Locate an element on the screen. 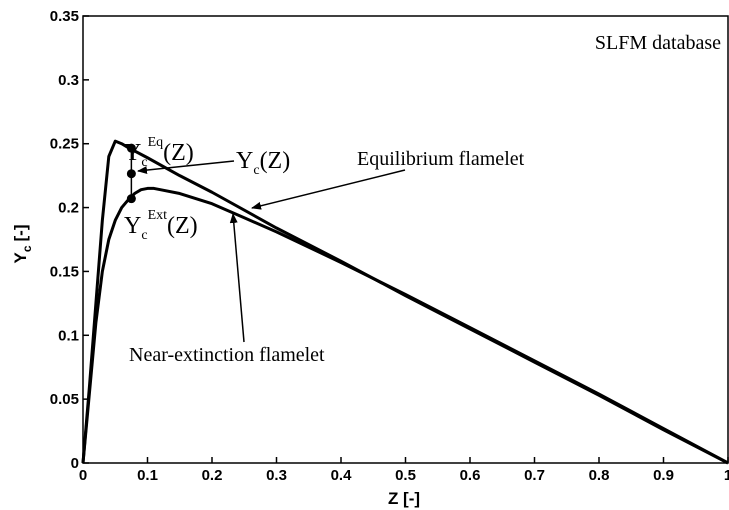 Image resolution: width=729 pixels, height=510 pixels. y-tick-label: 0.05 is located at coordinates (64, 399).